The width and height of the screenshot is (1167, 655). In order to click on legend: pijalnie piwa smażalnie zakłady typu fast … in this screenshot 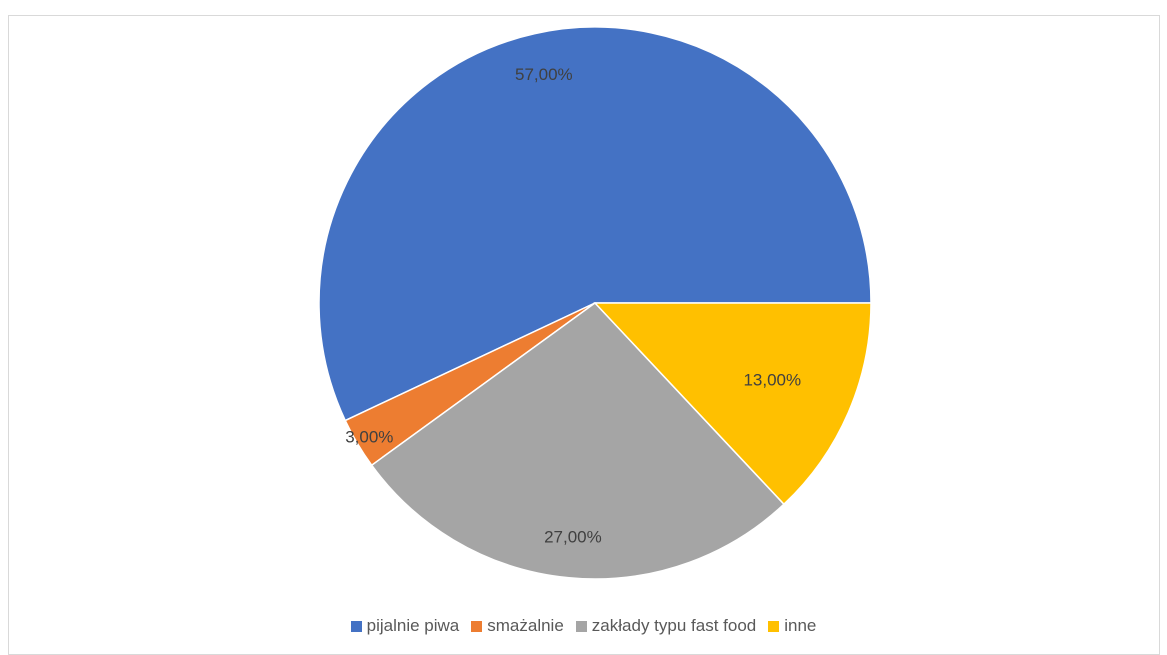, I will do `click(583, 626)`.